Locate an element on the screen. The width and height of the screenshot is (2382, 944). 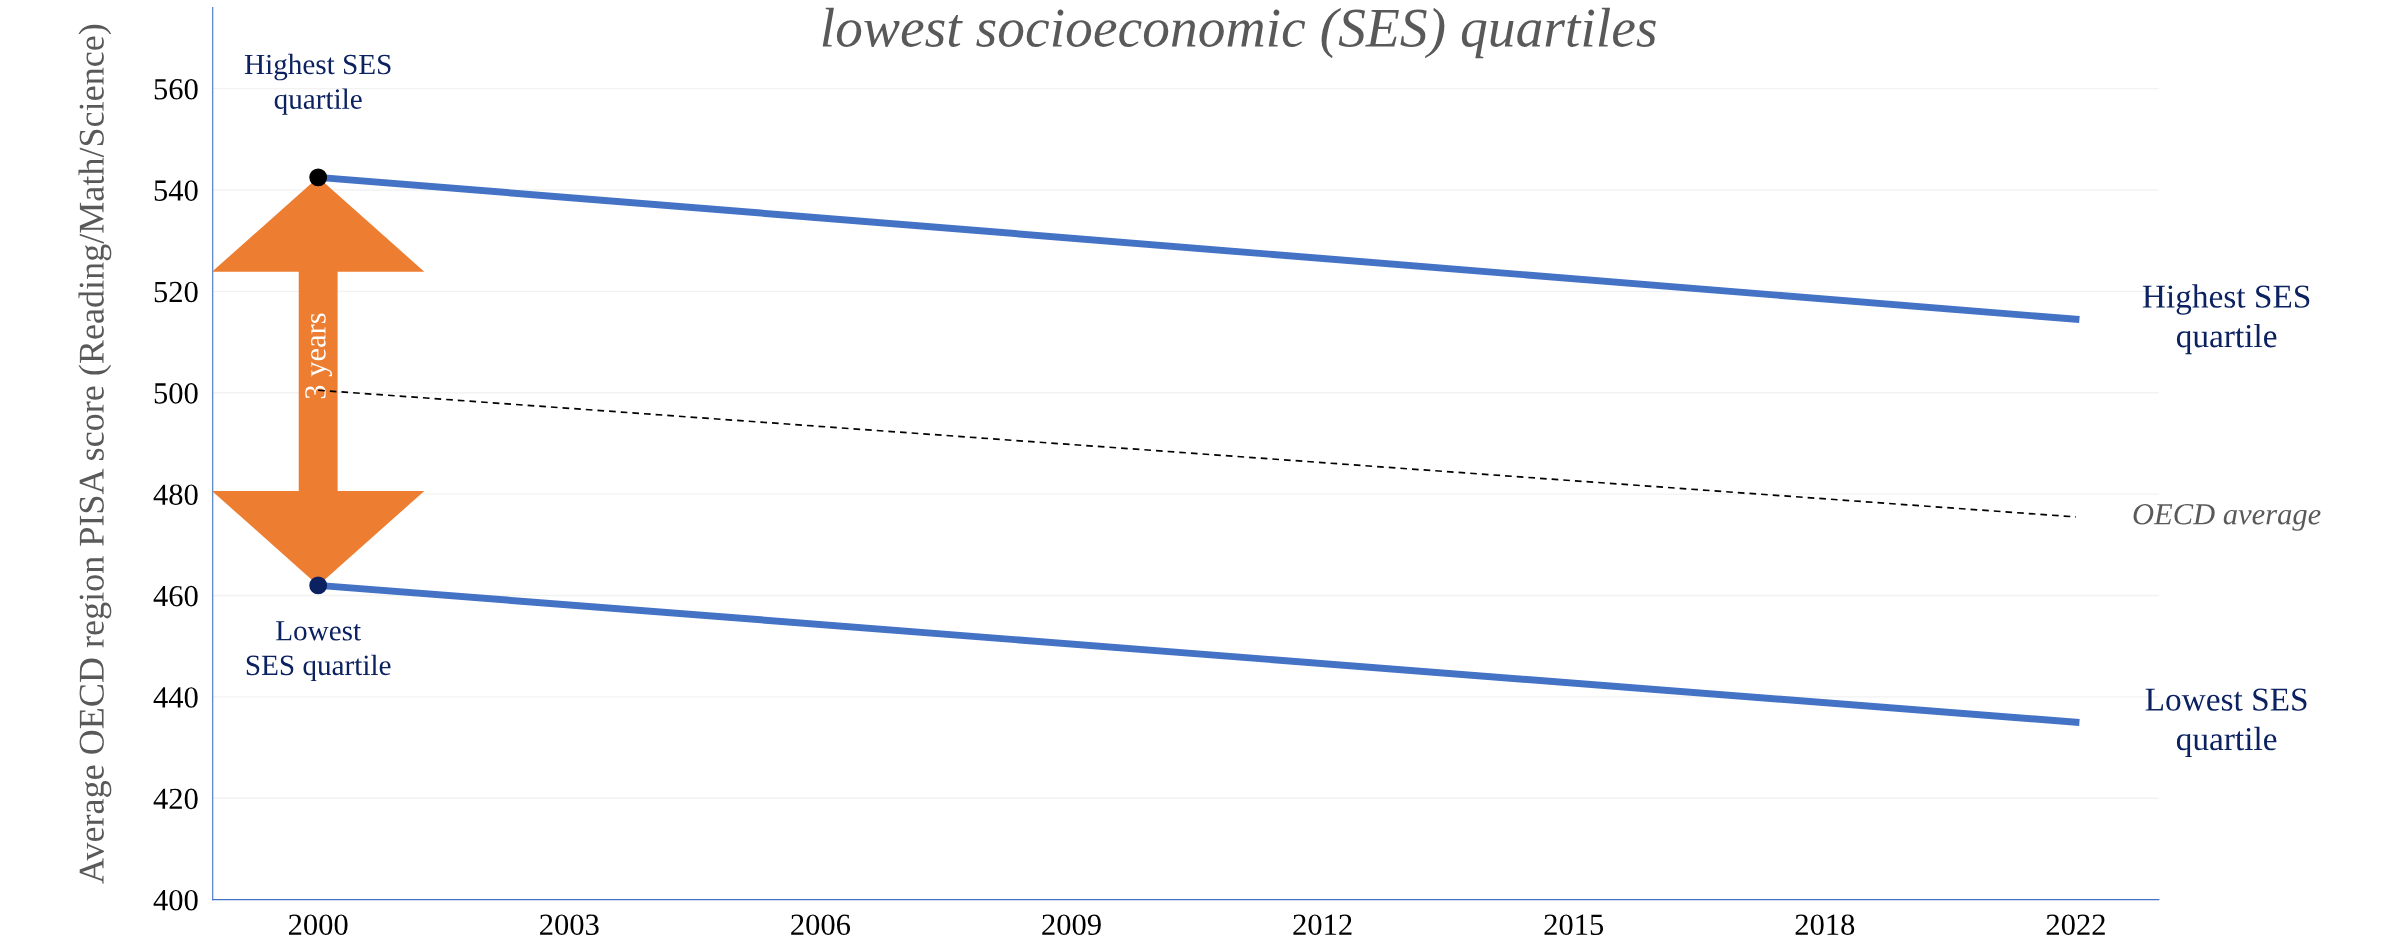
y-tick-label: 400 is located at coordinates (175, 900).